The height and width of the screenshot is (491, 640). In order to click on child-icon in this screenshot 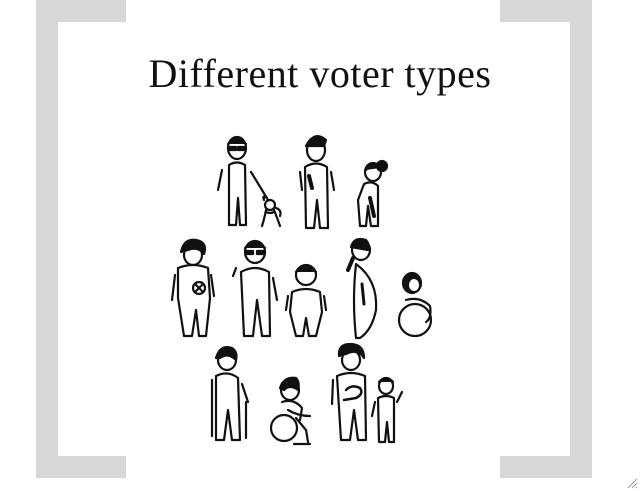, I will do `click(387, 410)`.